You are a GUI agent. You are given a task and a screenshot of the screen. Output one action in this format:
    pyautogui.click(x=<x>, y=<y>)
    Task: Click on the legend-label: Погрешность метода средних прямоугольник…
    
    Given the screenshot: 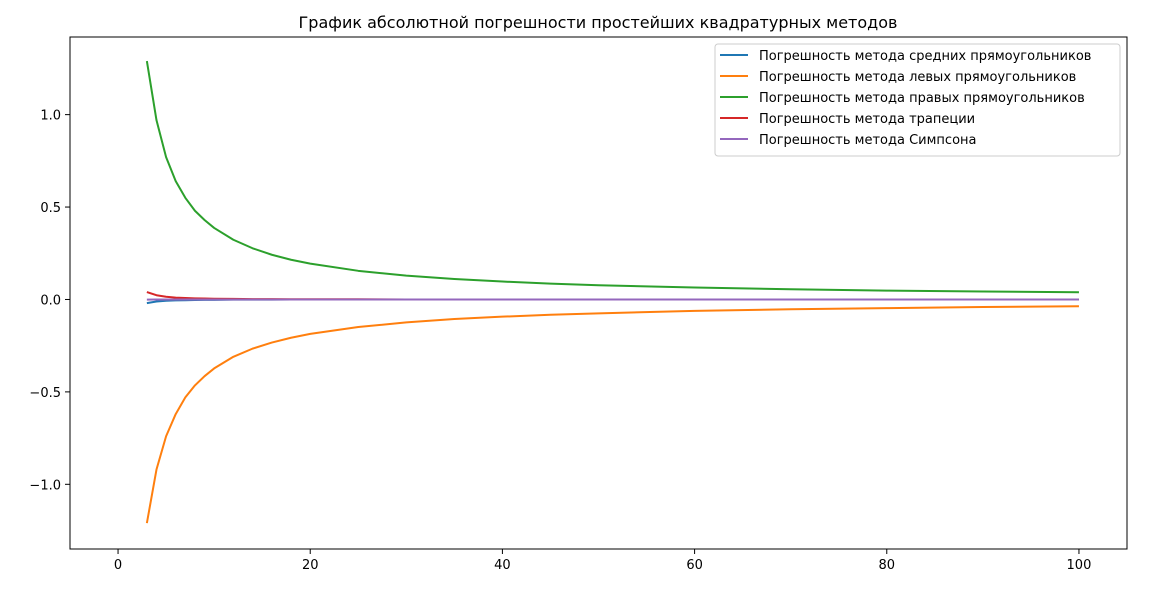 What is the action you would take?
    pyautogui.click(x=925, y=56)
    